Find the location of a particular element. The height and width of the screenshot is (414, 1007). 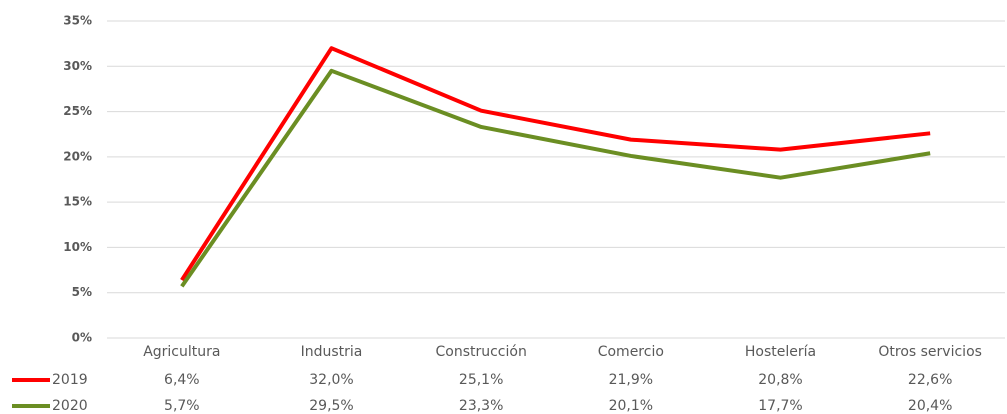

table-value: 22,6% is located at coordinates (930, 380).